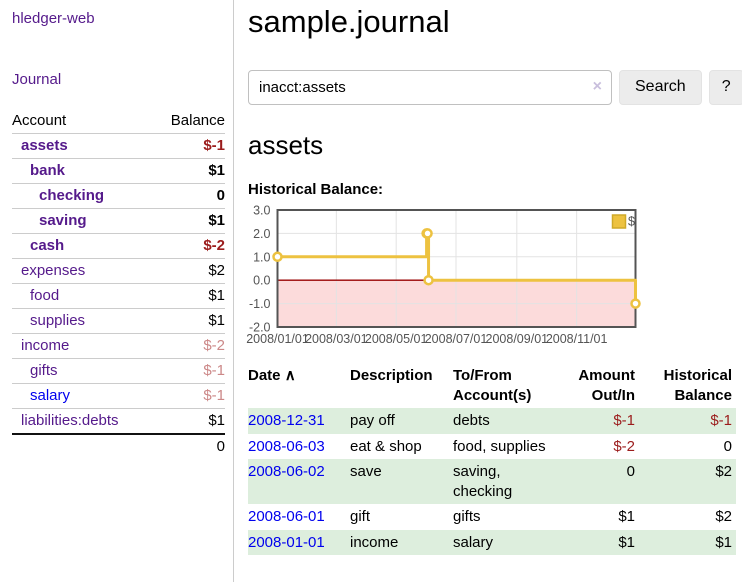 This screenshot has height=582, width=742. I want to click on account-link-food: food, so click(45, 295).